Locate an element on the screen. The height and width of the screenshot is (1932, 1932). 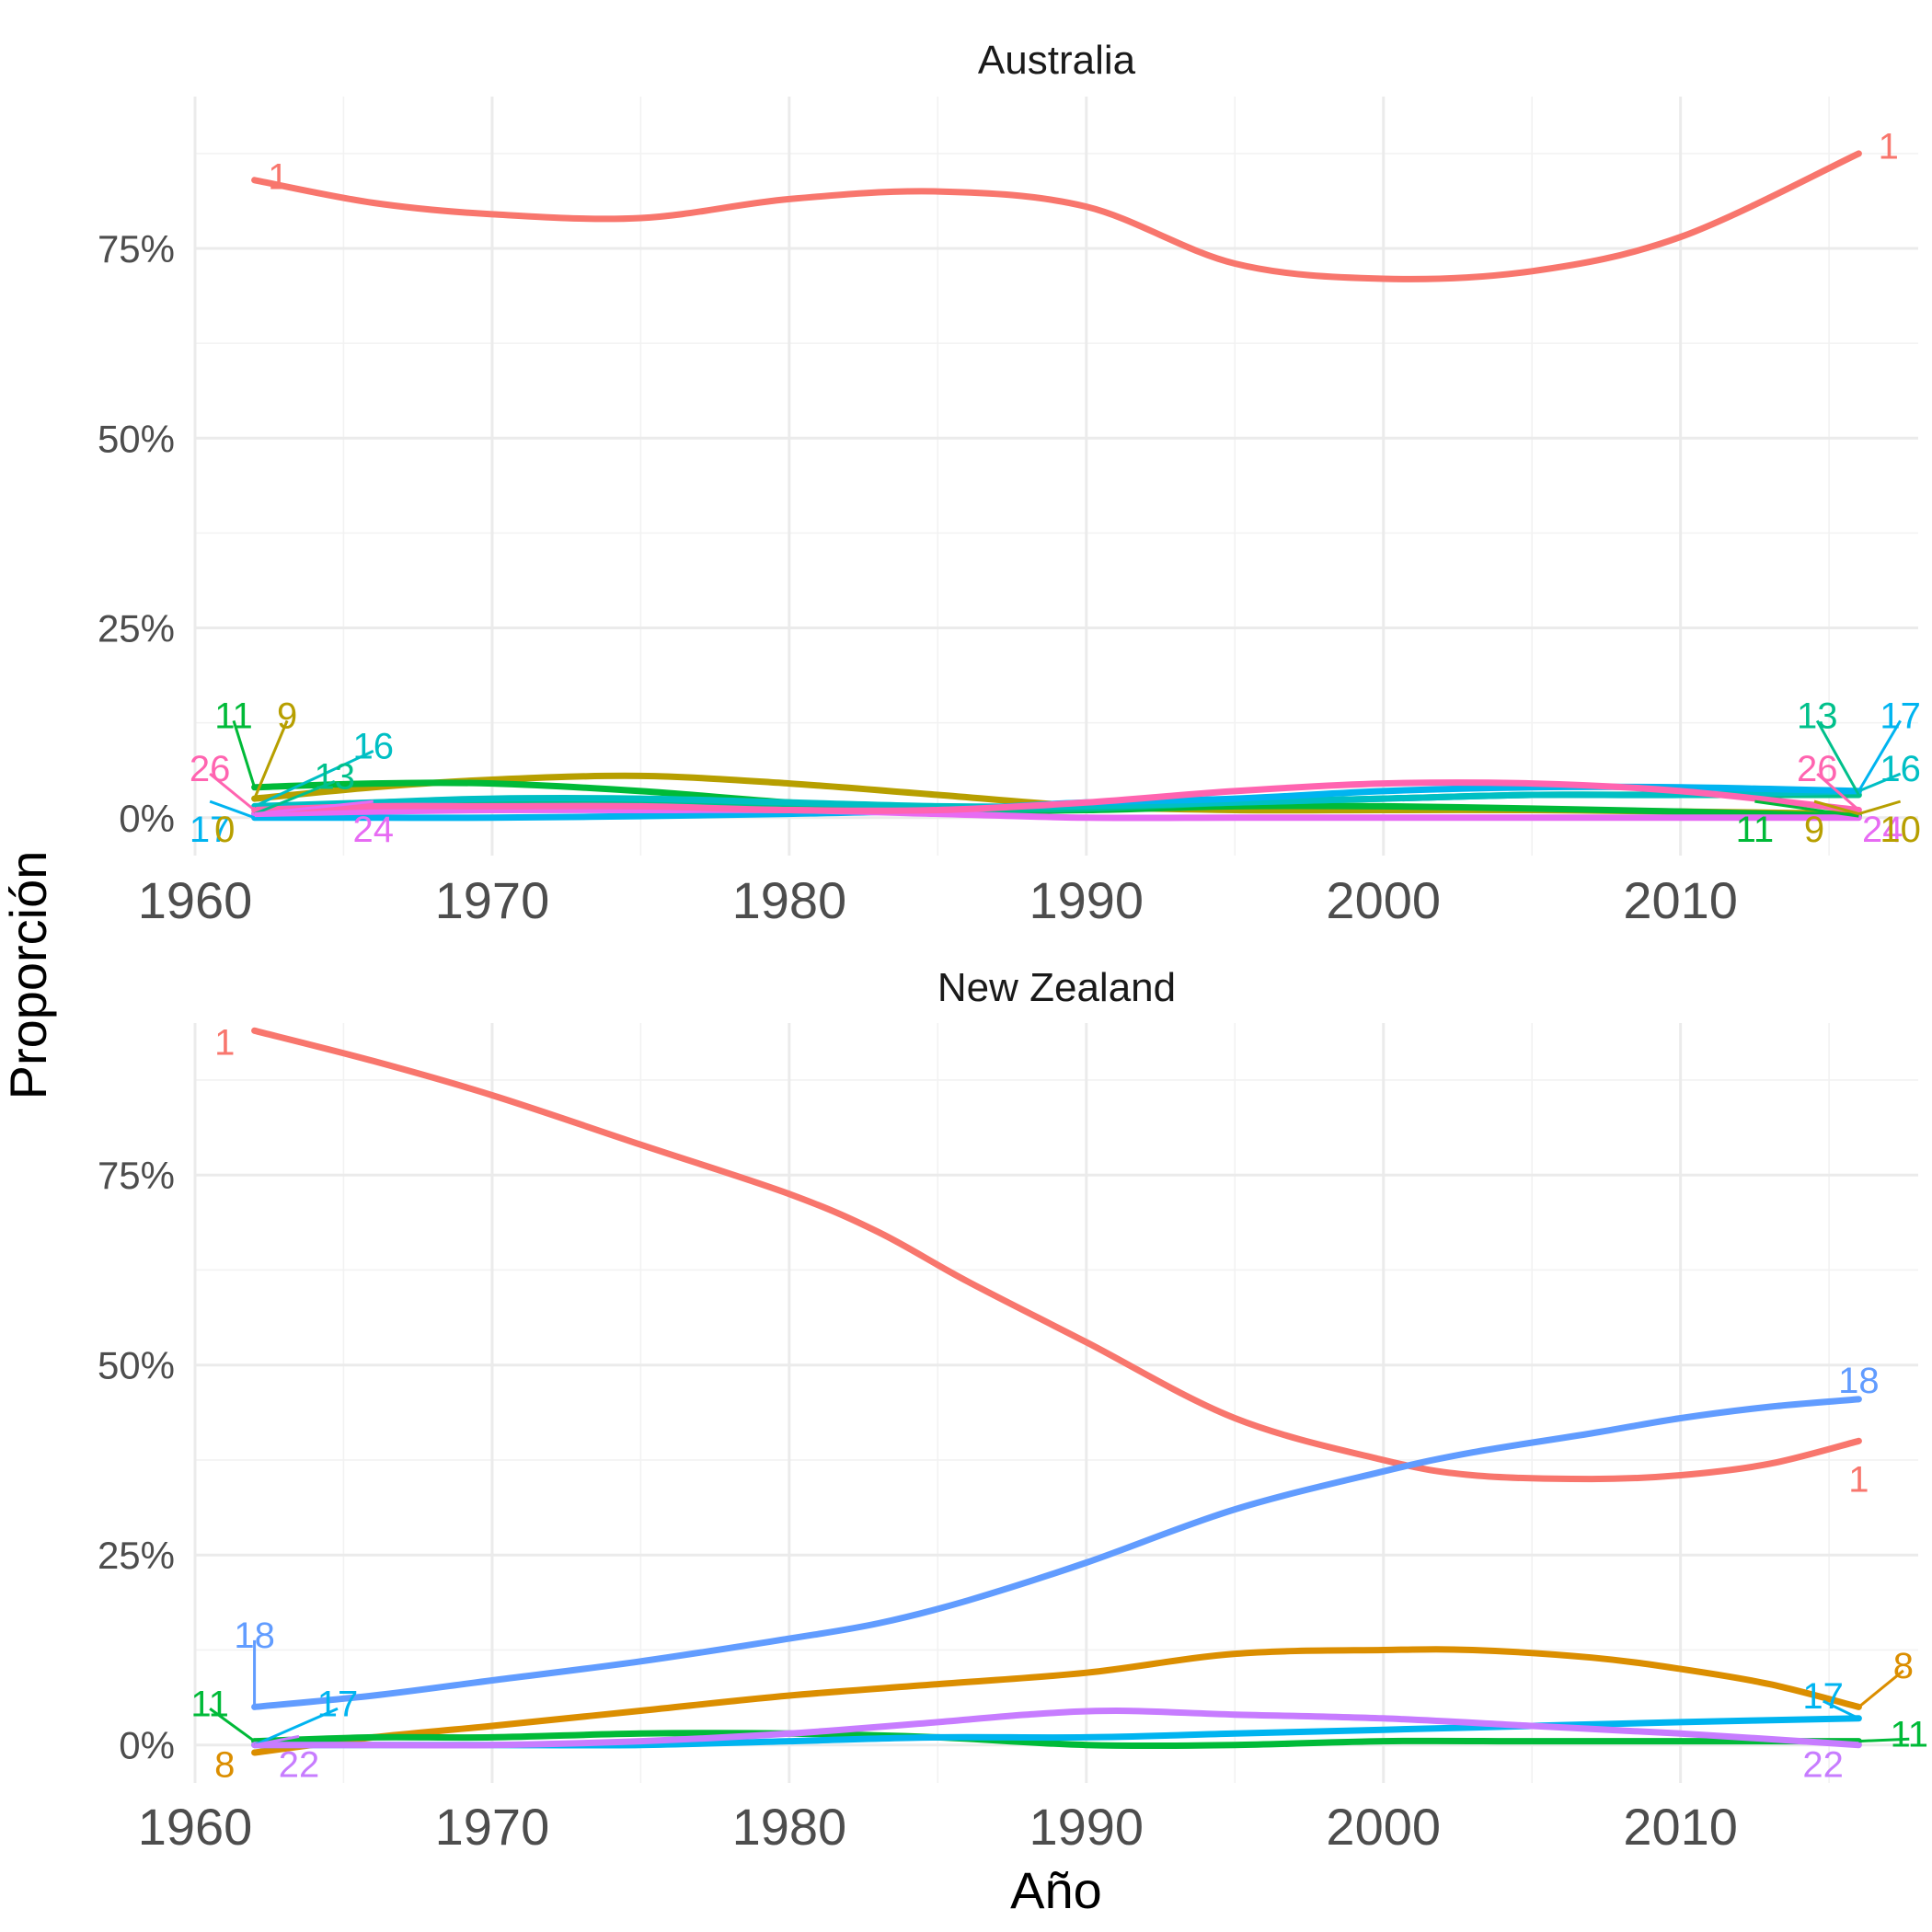
y-axis-title: Proporción is located at coordinates (28, 975).